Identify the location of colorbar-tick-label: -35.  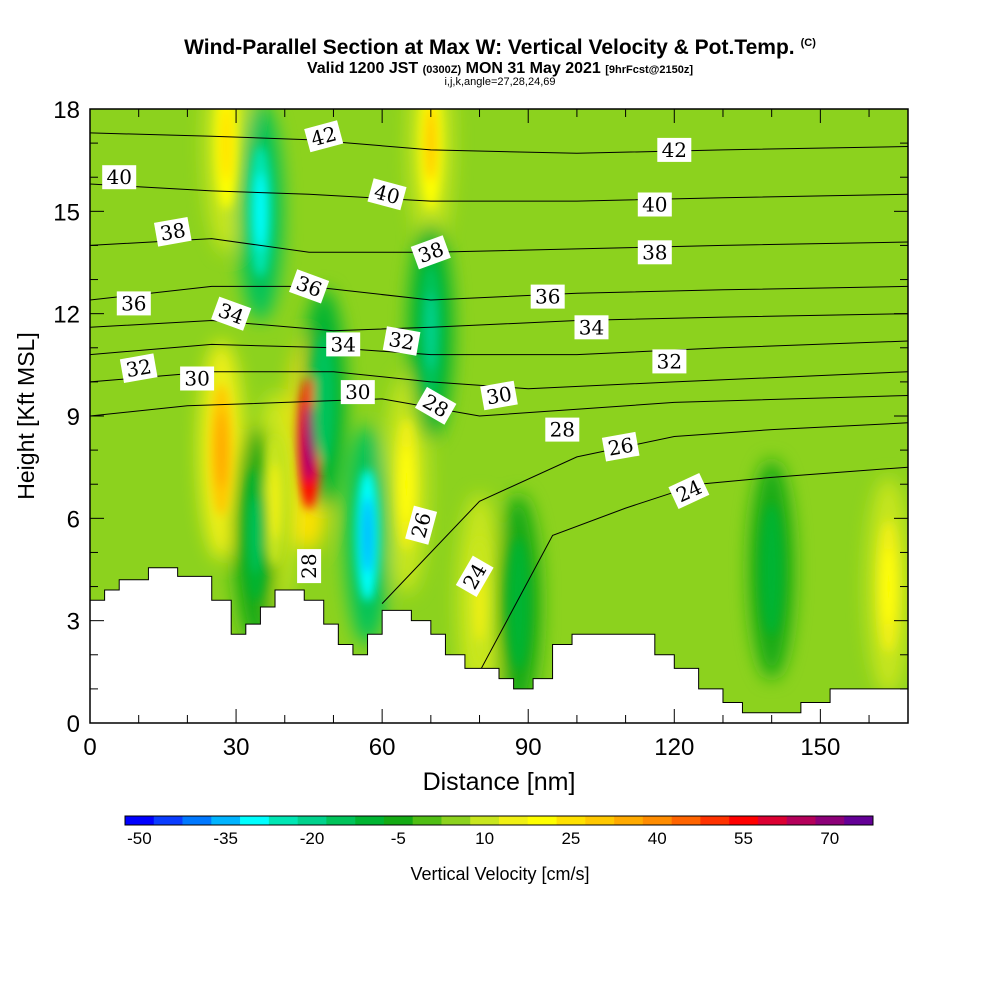
(225, 838).